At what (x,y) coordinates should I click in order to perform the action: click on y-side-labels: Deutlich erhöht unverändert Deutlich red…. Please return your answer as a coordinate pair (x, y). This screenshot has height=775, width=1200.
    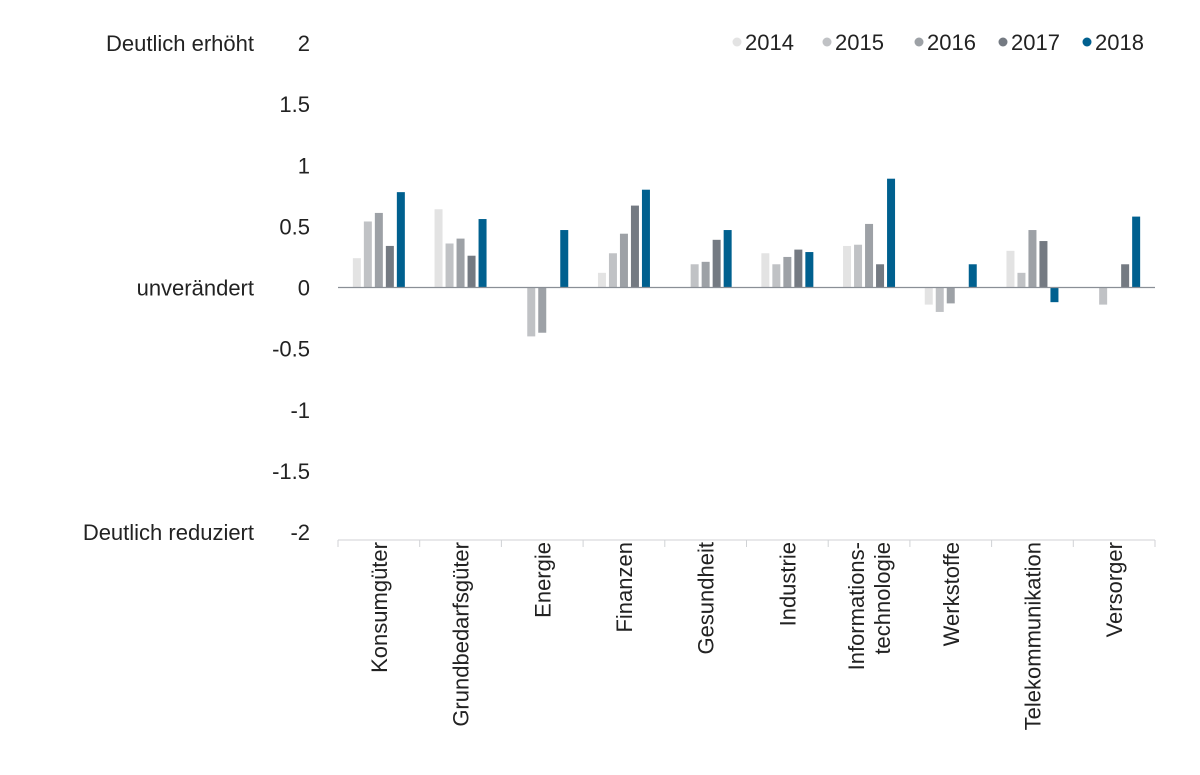
    Looking at the image, I should click on (168, 288).